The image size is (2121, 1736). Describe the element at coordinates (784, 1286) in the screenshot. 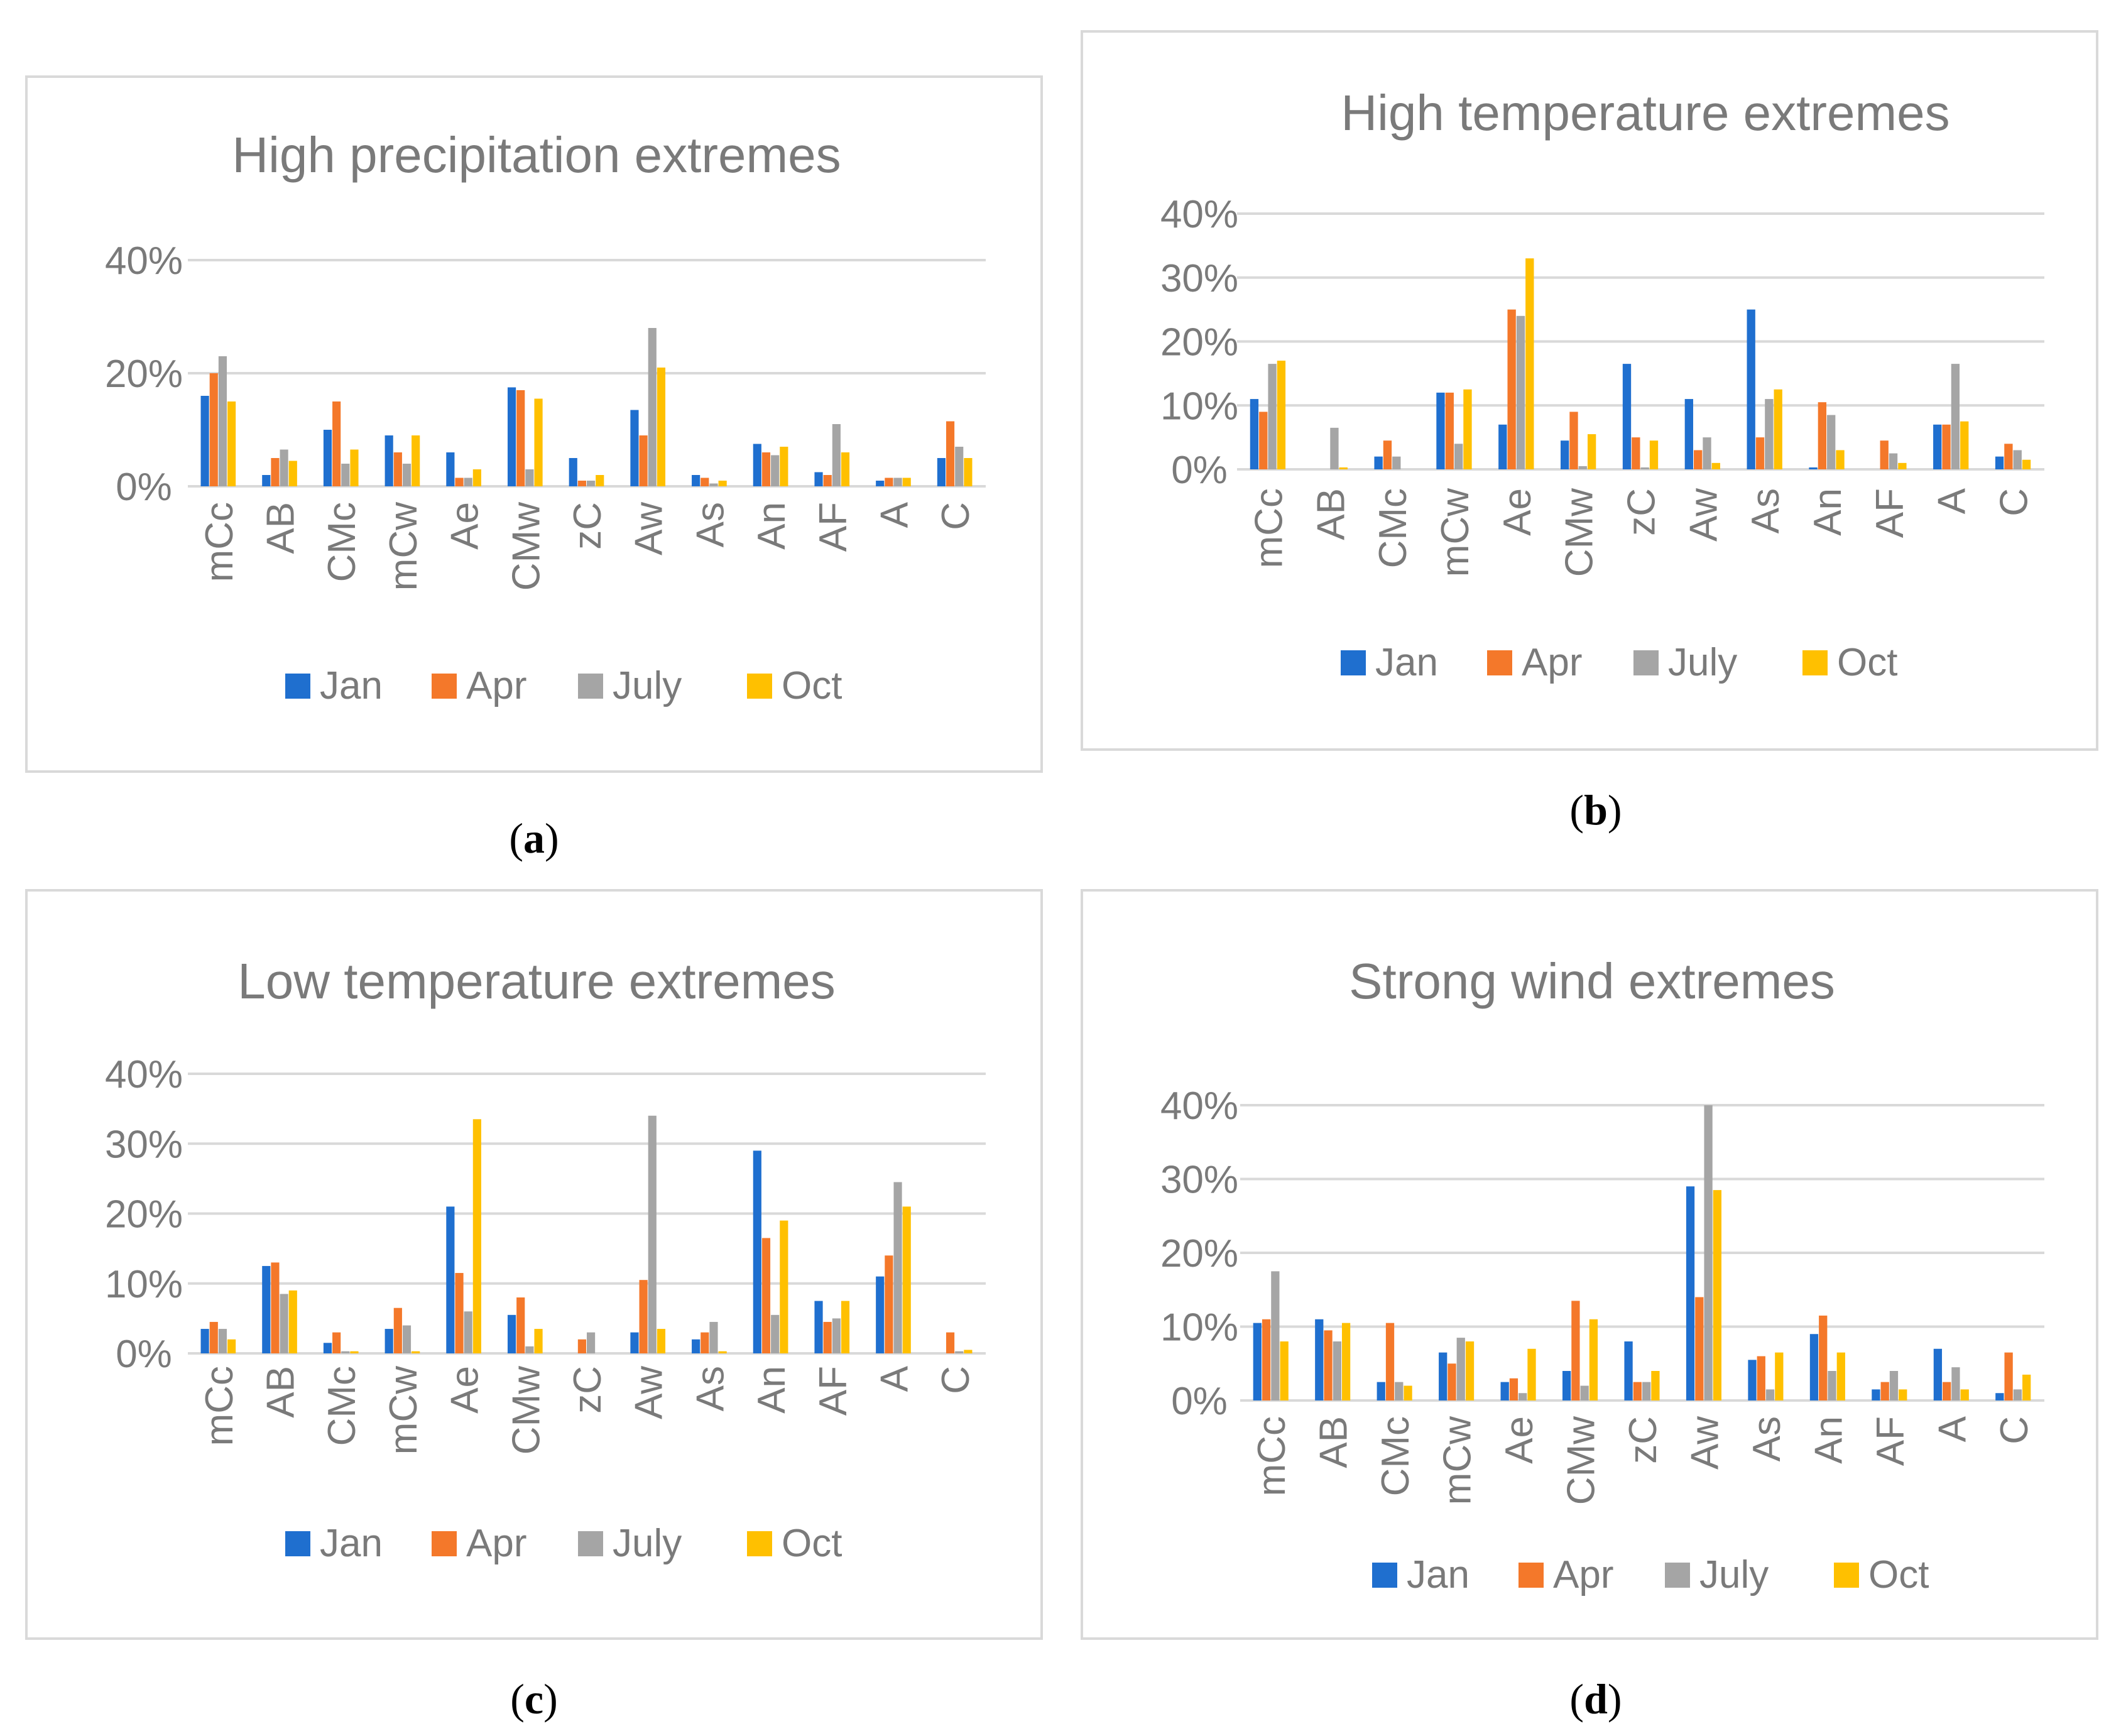

I see `bar-oct-An` at that location.